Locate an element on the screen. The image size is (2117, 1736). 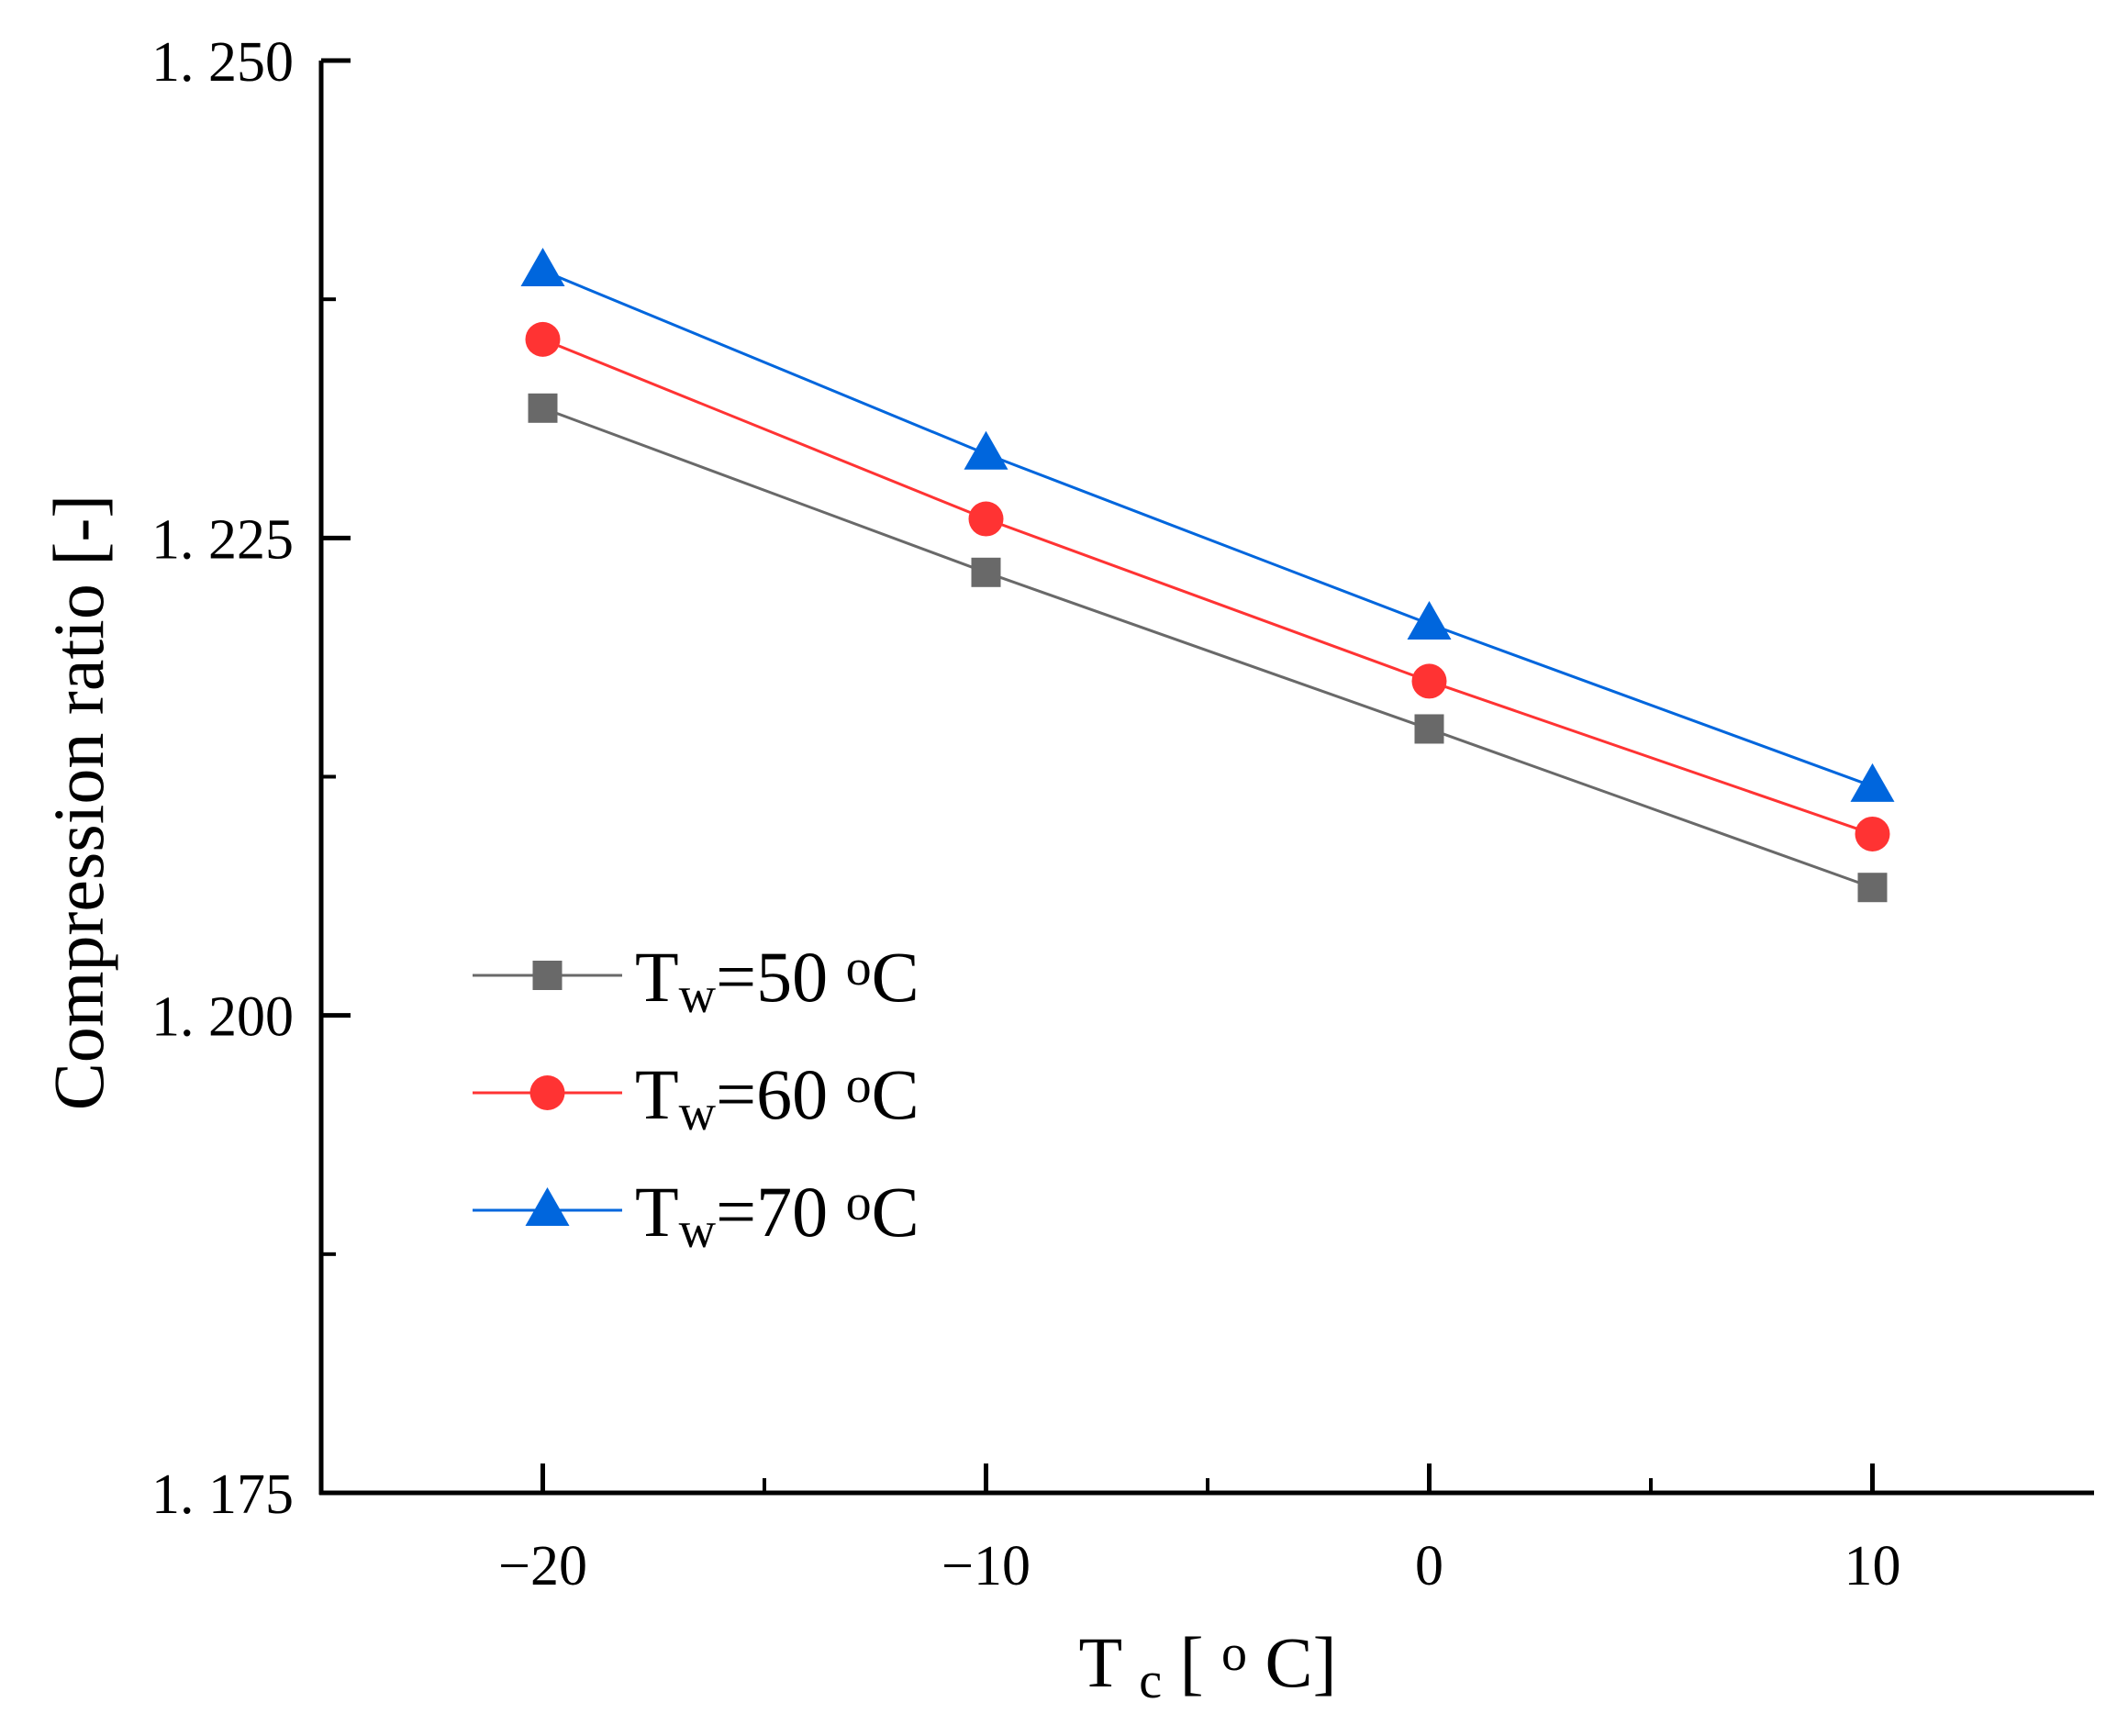
y-tick-label: 1. 225 is located at coordinates (222, 539).